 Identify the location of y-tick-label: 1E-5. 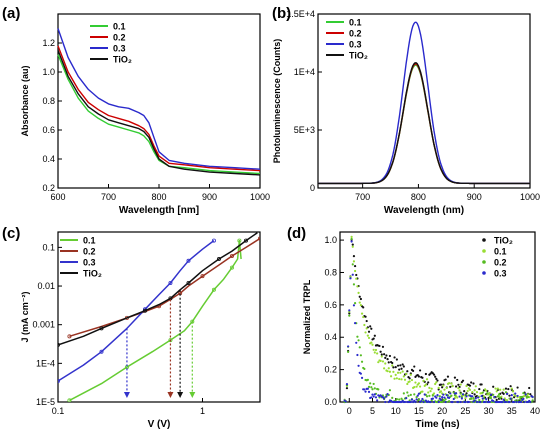
(45, 402).